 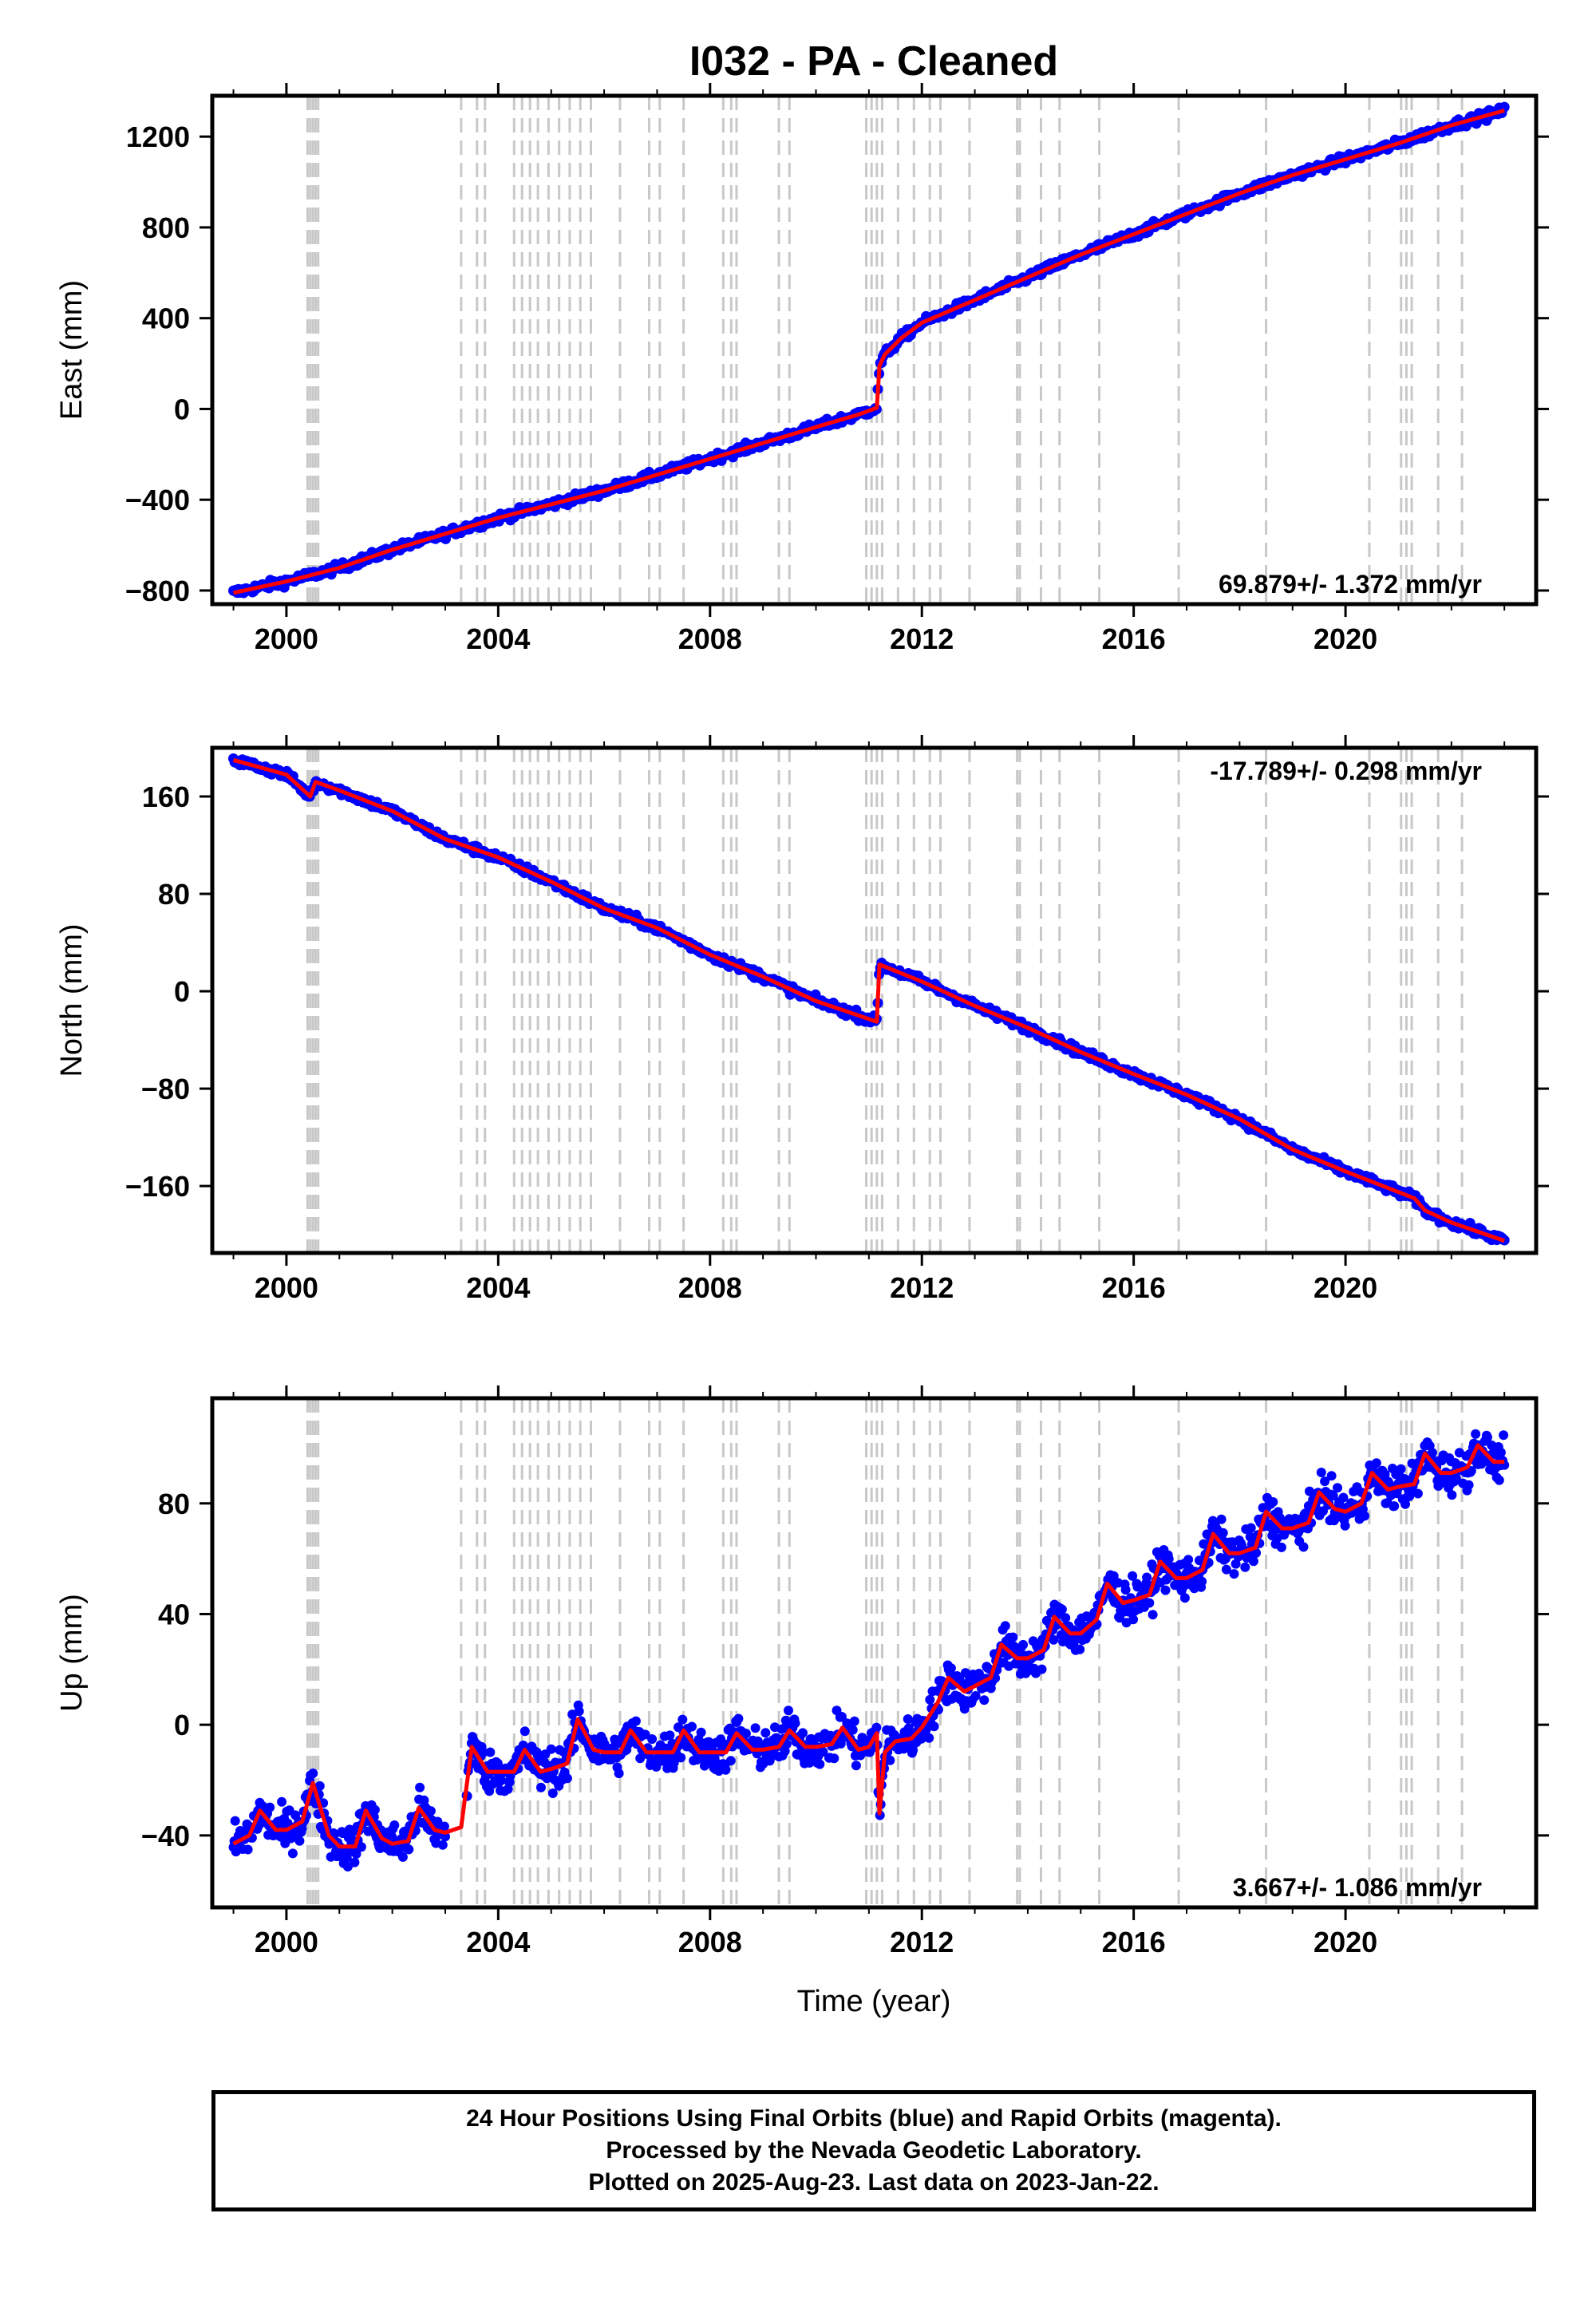 What do you see at coordinates (158, 137) in the screenshot?
I see `y-tick-label: 1200` at bounding box center [158, 137].